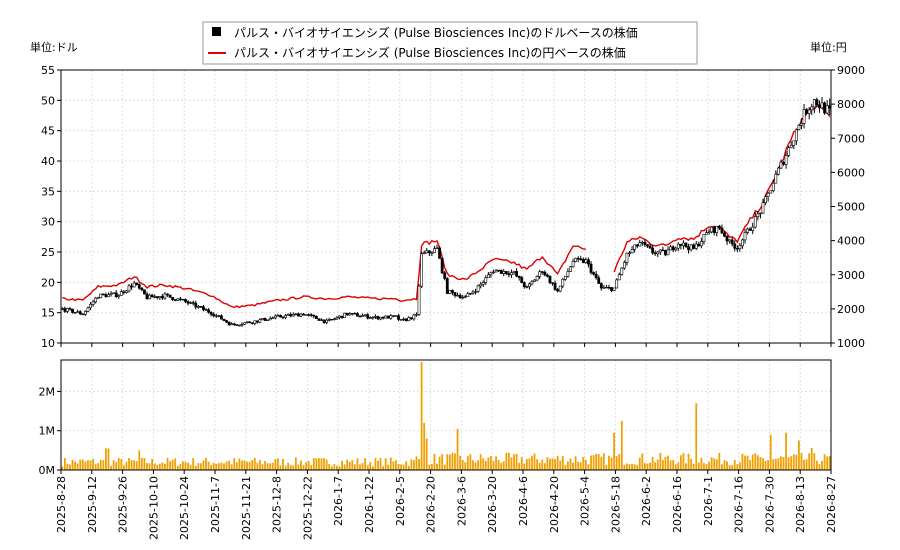  What do you see at coordinates (215, 504) in the screenshot?
I see `x-tick-label: 2025-11-7` at bounding box center [215, 504].